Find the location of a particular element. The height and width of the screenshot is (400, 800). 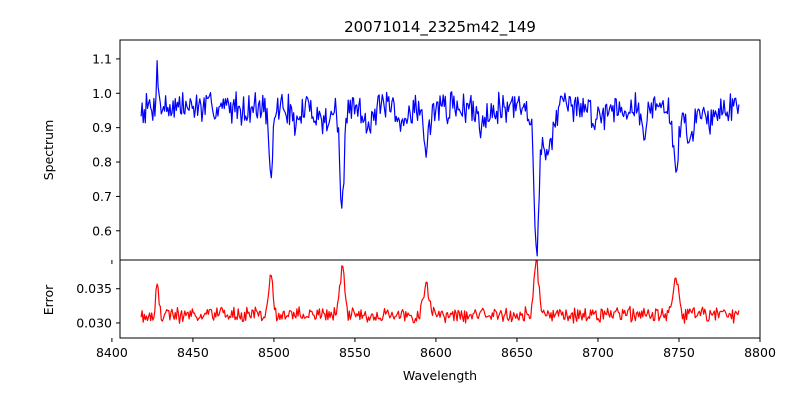

xtick-label: 8550 is located at coordinates (355, 352).